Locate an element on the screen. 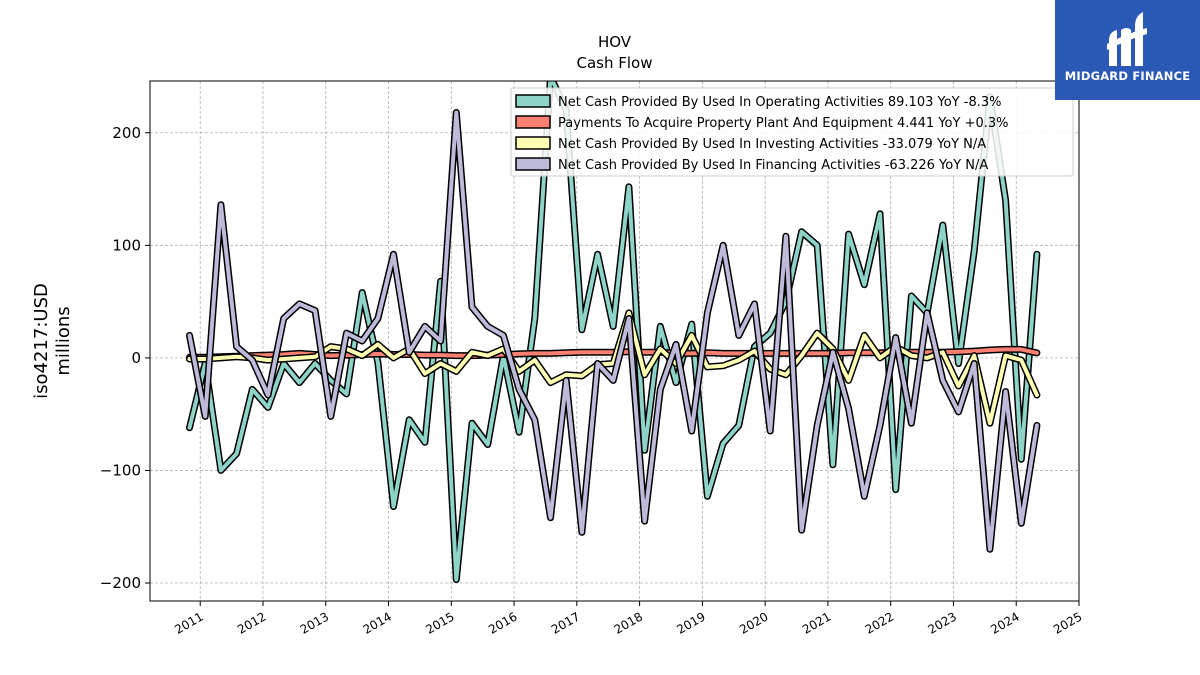 The image size is (1200, 675). brand-name: MIDGARD FINANCE is located at coordinates (1127, 76).